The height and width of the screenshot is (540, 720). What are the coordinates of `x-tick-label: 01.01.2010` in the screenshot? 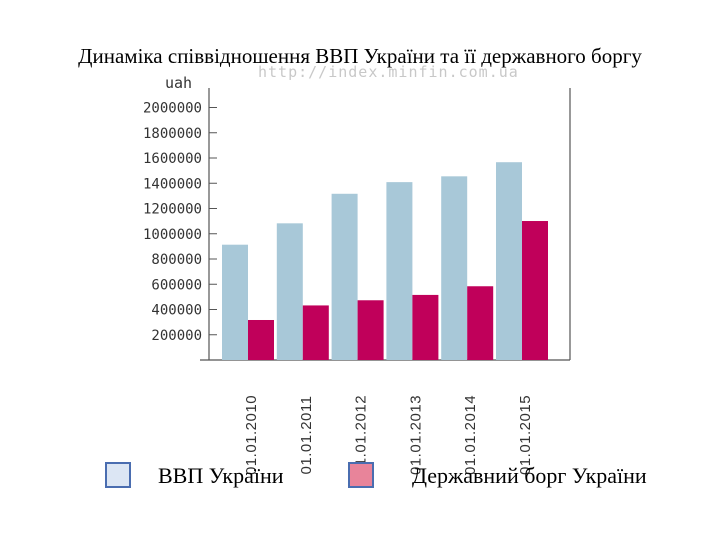 It's located at (251, 435).